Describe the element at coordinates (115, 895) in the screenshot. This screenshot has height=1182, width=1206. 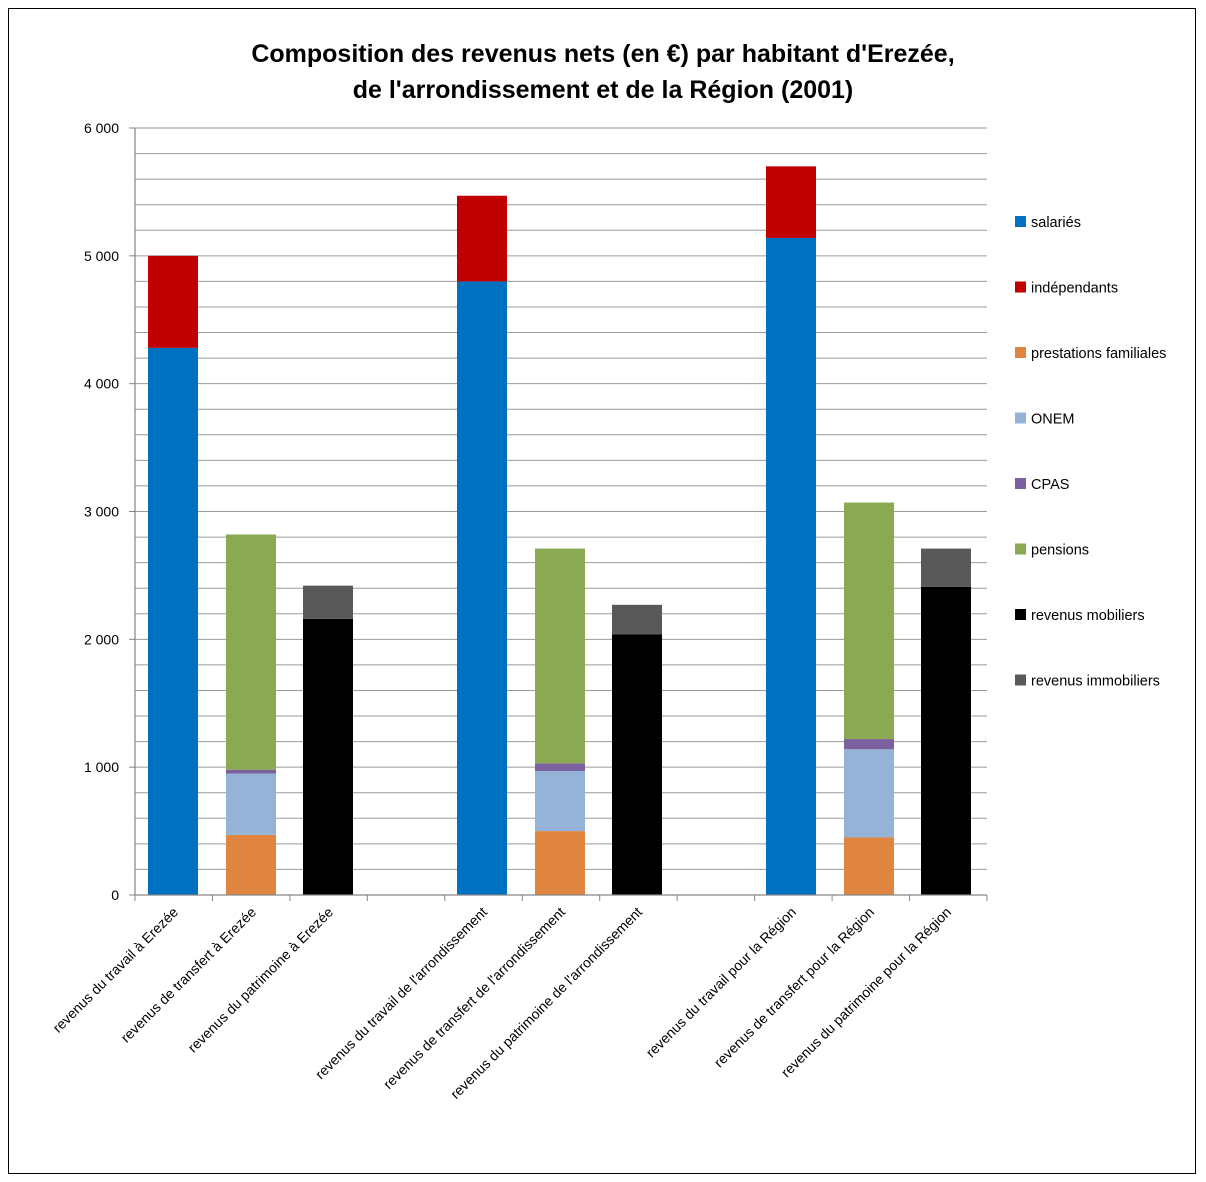
I see `y-tick-label: 0` at that location.